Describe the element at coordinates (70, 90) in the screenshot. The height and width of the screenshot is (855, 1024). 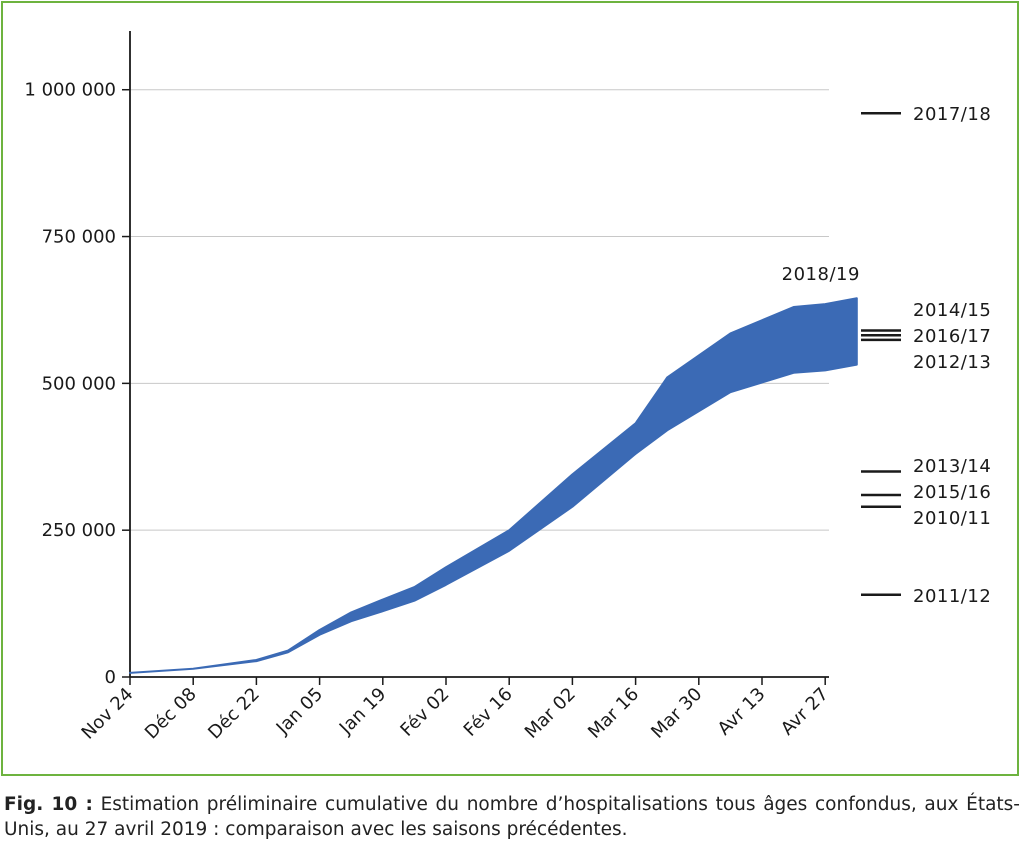
I see `y-tick-label: 1 000 000` at that location.